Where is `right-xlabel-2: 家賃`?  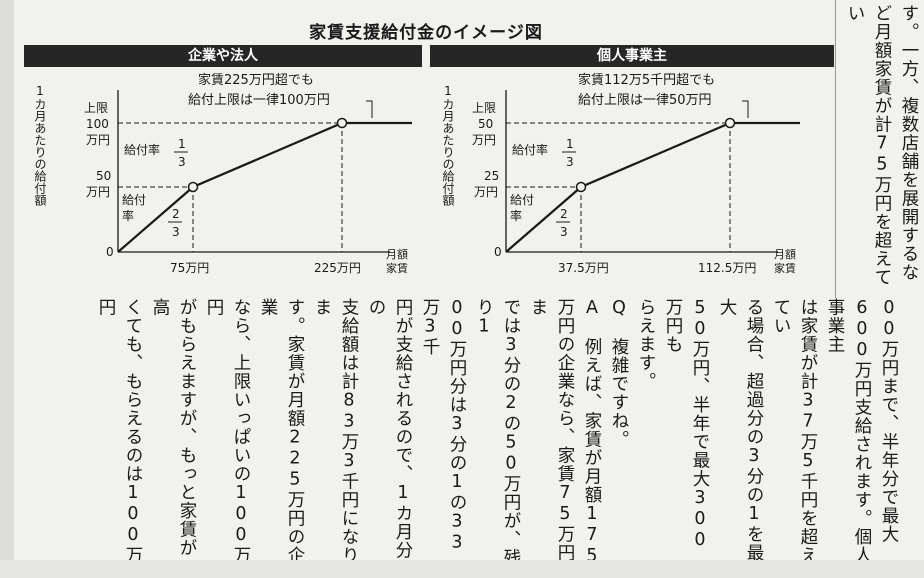 right-xlabel-2: 家賃 is located at coordinates (785, 268).